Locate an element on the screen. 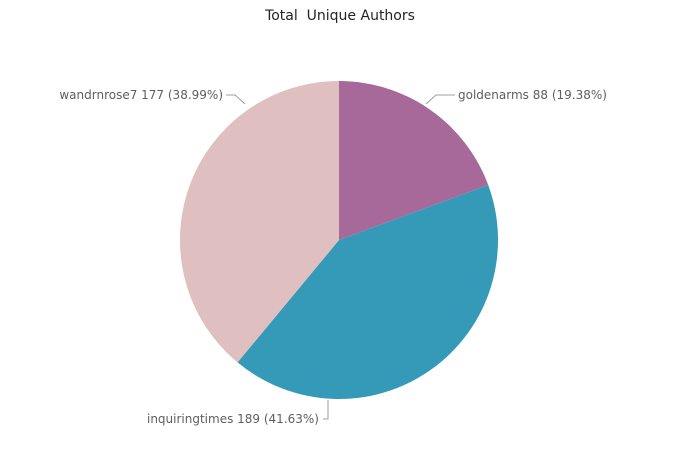  leader-line-wandrnrose7 is located at coordinates (236, 99).